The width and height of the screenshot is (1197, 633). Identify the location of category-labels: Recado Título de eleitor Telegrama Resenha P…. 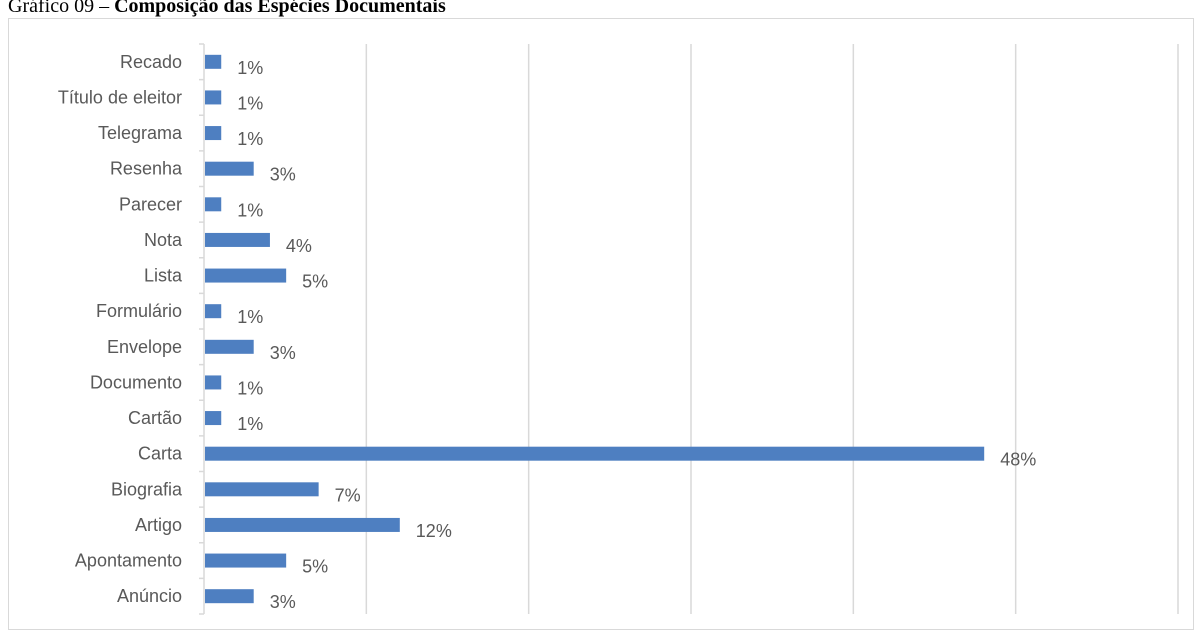
(120, 329).